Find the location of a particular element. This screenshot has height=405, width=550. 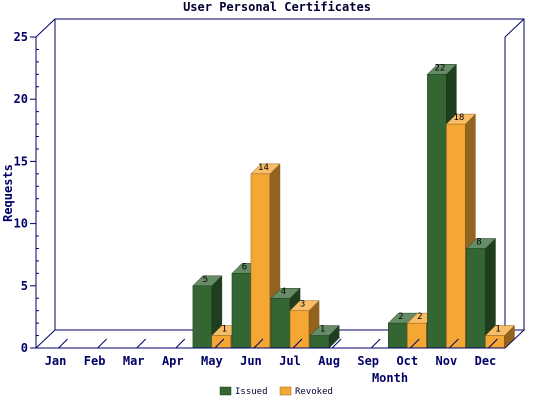

data-label: 22 is located at coordinates (439, 68).